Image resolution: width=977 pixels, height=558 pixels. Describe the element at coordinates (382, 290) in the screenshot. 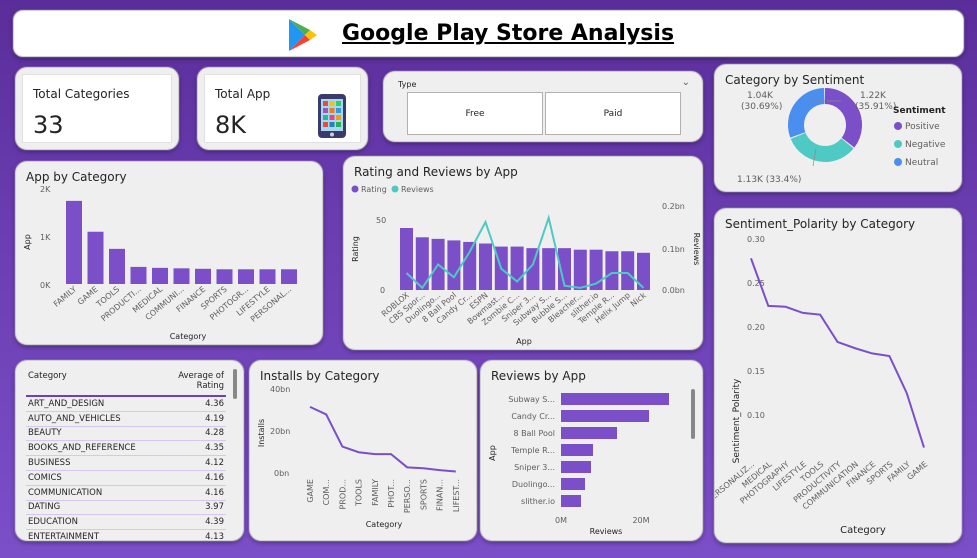

I see `y-tick-left: 0` at that location.